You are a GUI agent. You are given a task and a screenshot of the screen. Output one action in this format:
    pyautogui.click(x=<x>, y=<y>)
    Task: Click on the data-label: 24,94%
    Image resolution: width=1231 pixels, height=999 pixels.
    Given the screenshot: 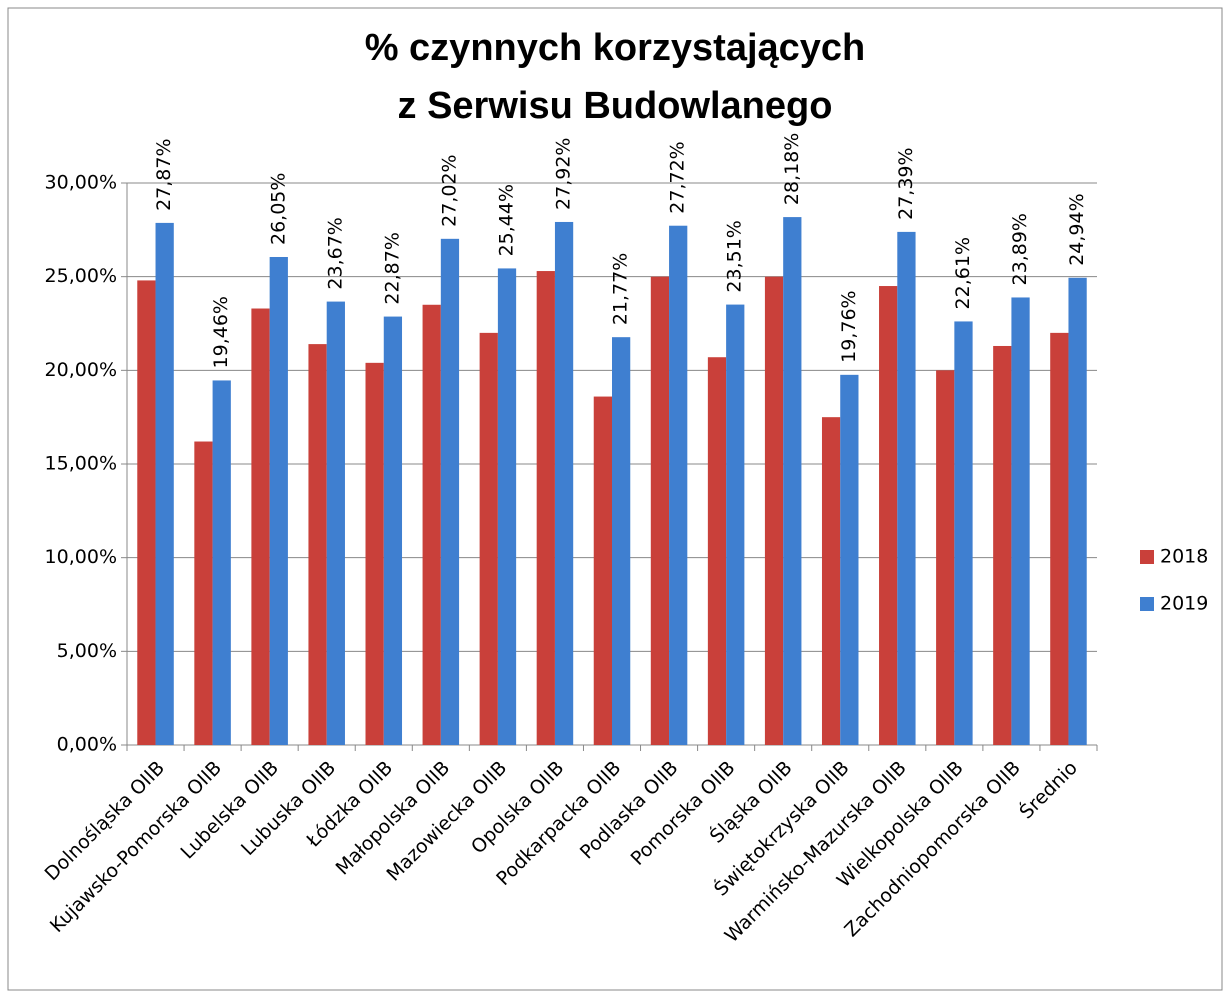 What is the action you would take?
    pyautogui.click(x=1077, y=229)
    